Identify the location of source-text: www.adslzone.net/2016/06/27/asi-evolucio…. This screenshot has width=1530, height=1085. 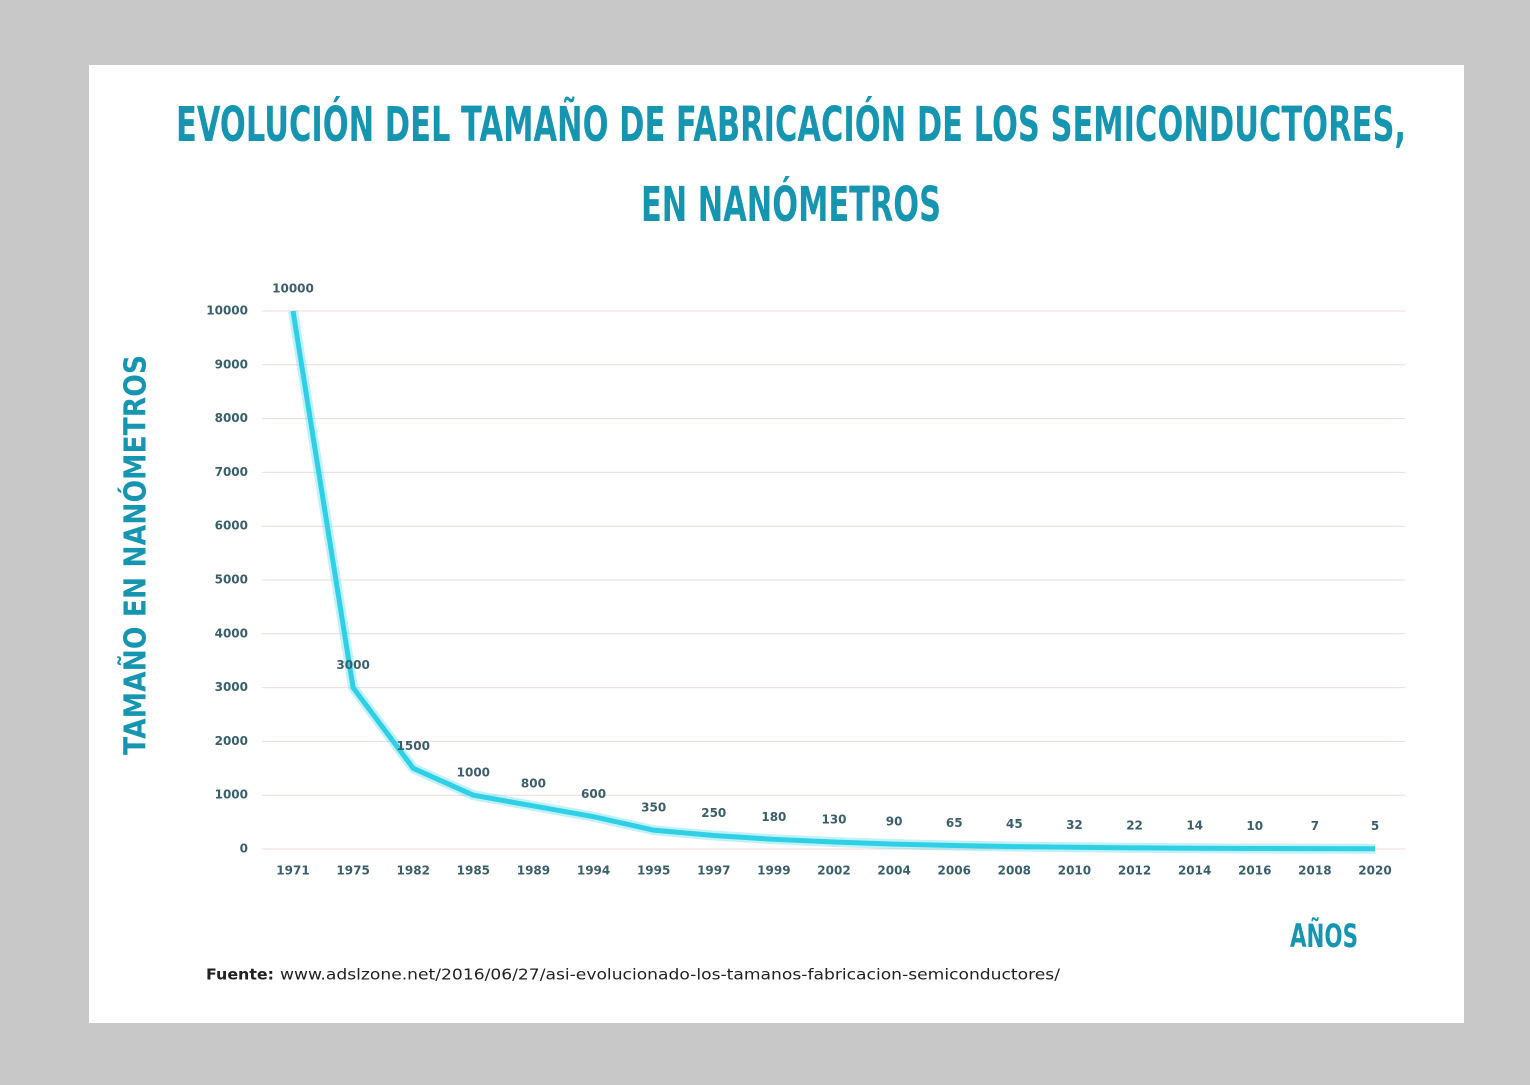
(670, 975).